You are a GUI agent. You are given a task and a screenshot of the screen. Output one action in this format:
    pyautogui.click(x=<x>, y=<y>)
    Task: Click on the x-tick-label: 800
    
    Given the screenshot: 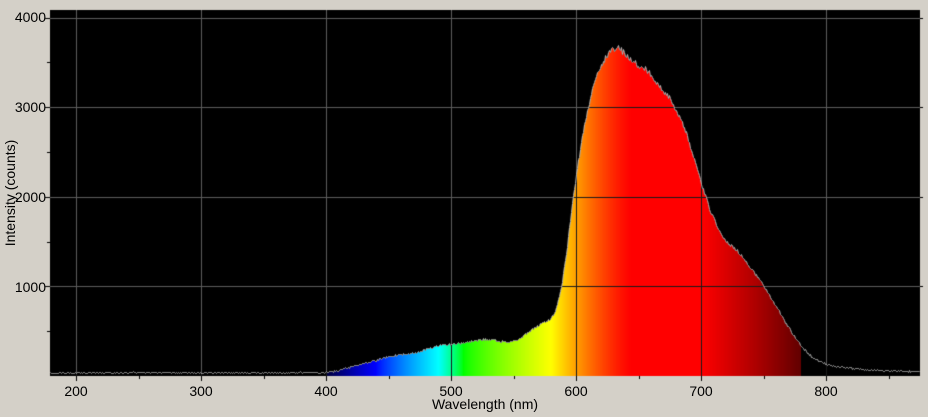 What is the action you would take?
    pyautogui.click(x=826, y=391)
    